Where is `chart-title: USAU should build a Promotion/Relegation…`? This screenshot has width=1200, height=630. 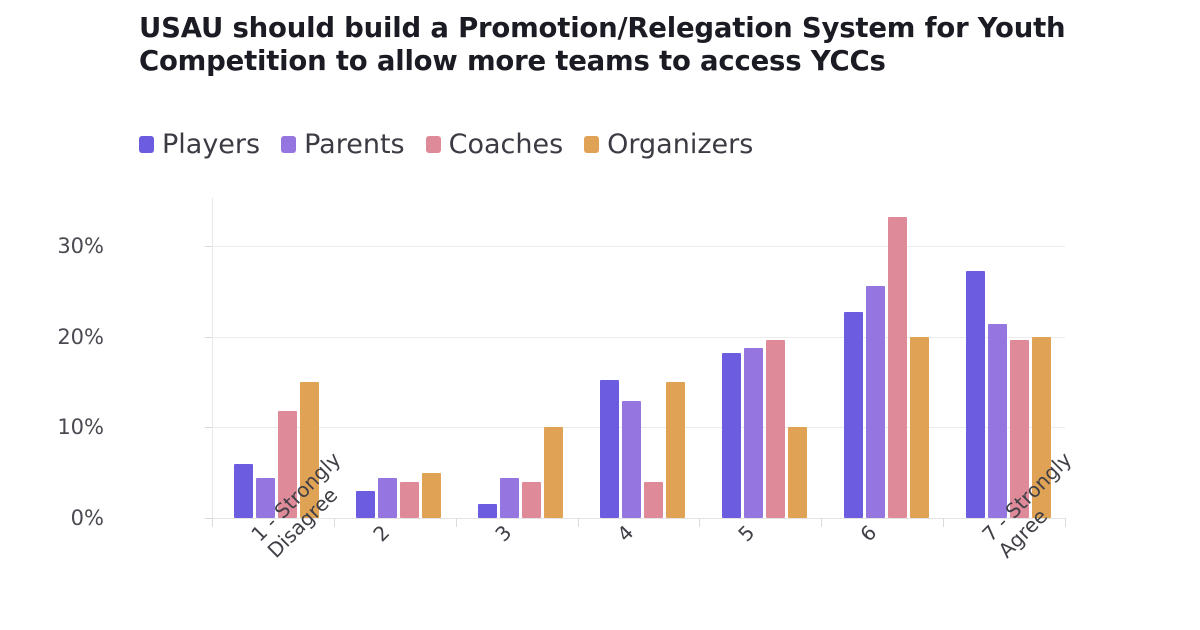 chart-title: USAU should build a Promotion/Relegation… is located at coordinates (602, 44).